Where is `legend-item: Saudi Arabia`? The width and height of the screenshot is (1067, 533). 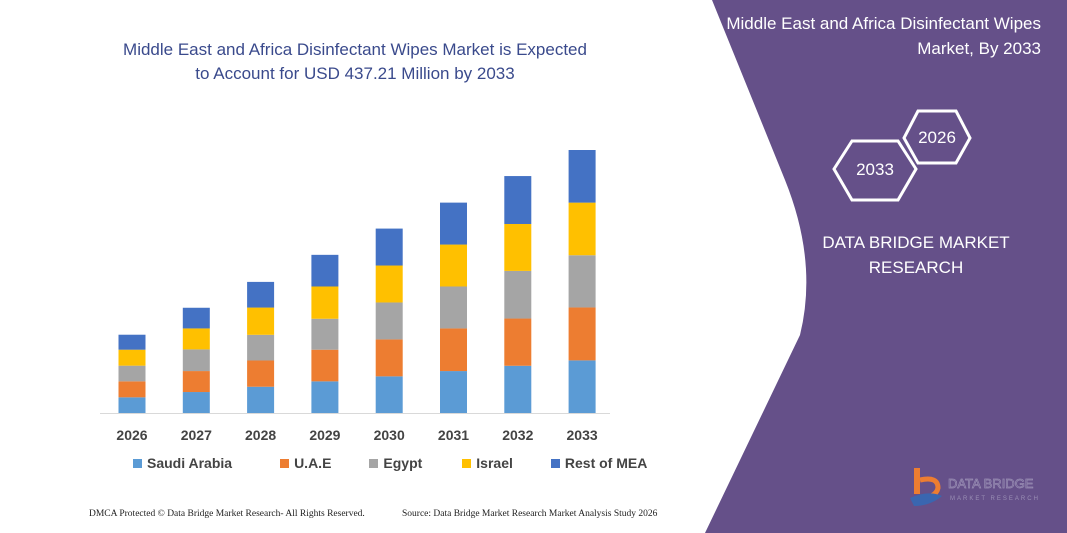 legend-item: Saudi Arabia is located at coordinates (182, 463).